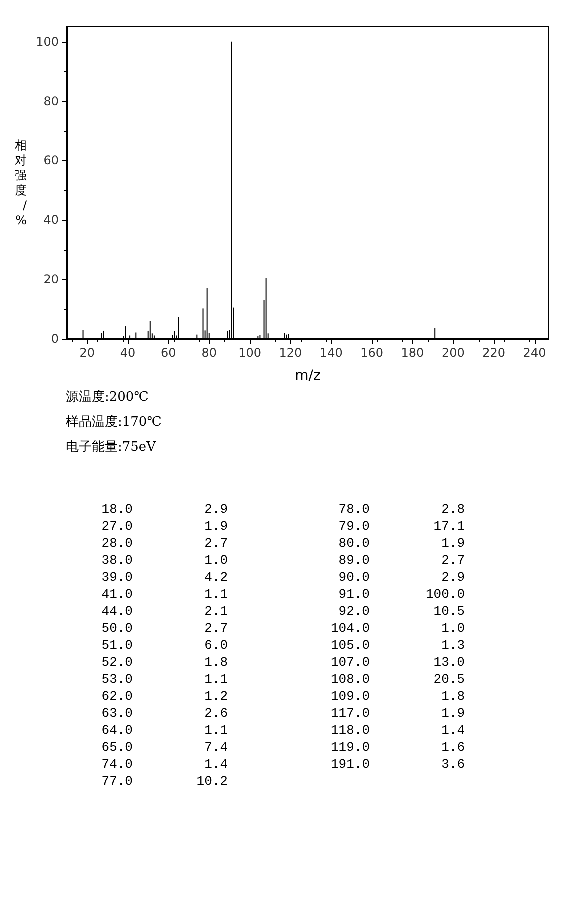 This screenshot has width=570, height=918. What do you see at coordinates (216, 747) in the screenshot?
I see `text: 7.4` at bounding box center [216, 747].